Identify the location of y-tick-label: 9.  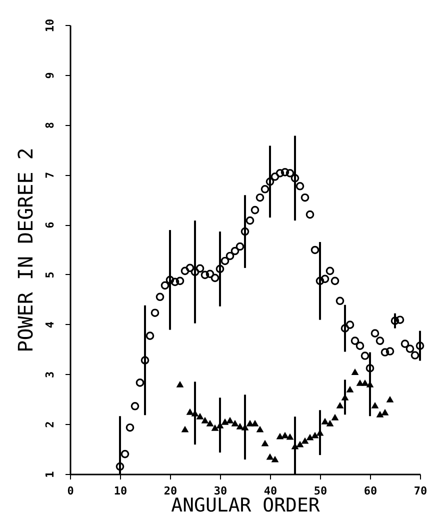
(50, 75).